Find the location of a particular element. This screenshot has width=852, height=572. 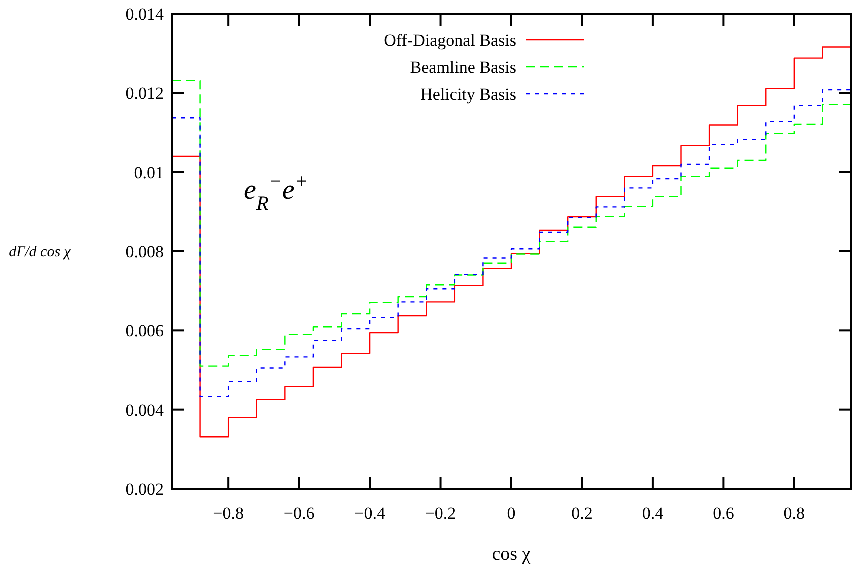

legend-label: Helicity Basis is located at coordinates (468, 94).